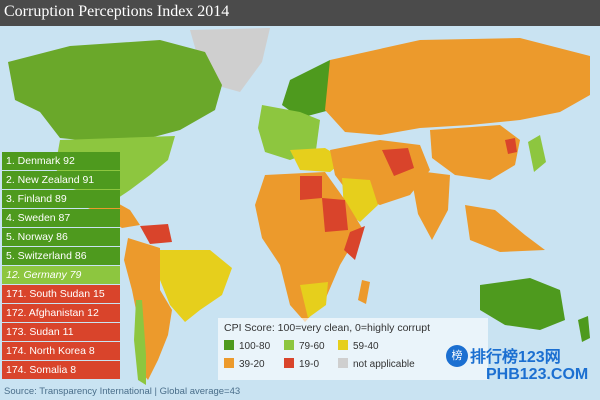 The image size is (600, 400). I want to click on ranking-item: 2. New Zealand 91, so click(61, 180).